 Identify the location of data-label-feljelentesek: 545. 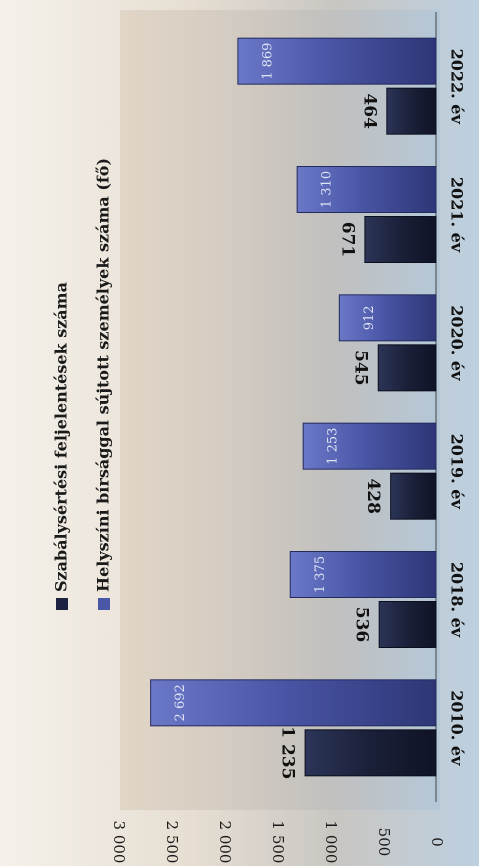
(361, 368).